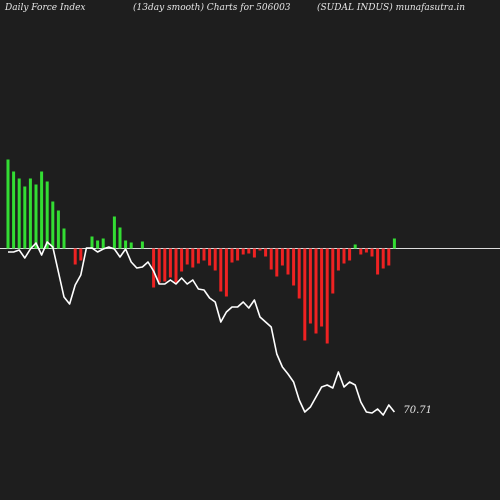 The image size is (500, 500). I want to click on chart-title-left: Daily Force Index, so click(45, 8).